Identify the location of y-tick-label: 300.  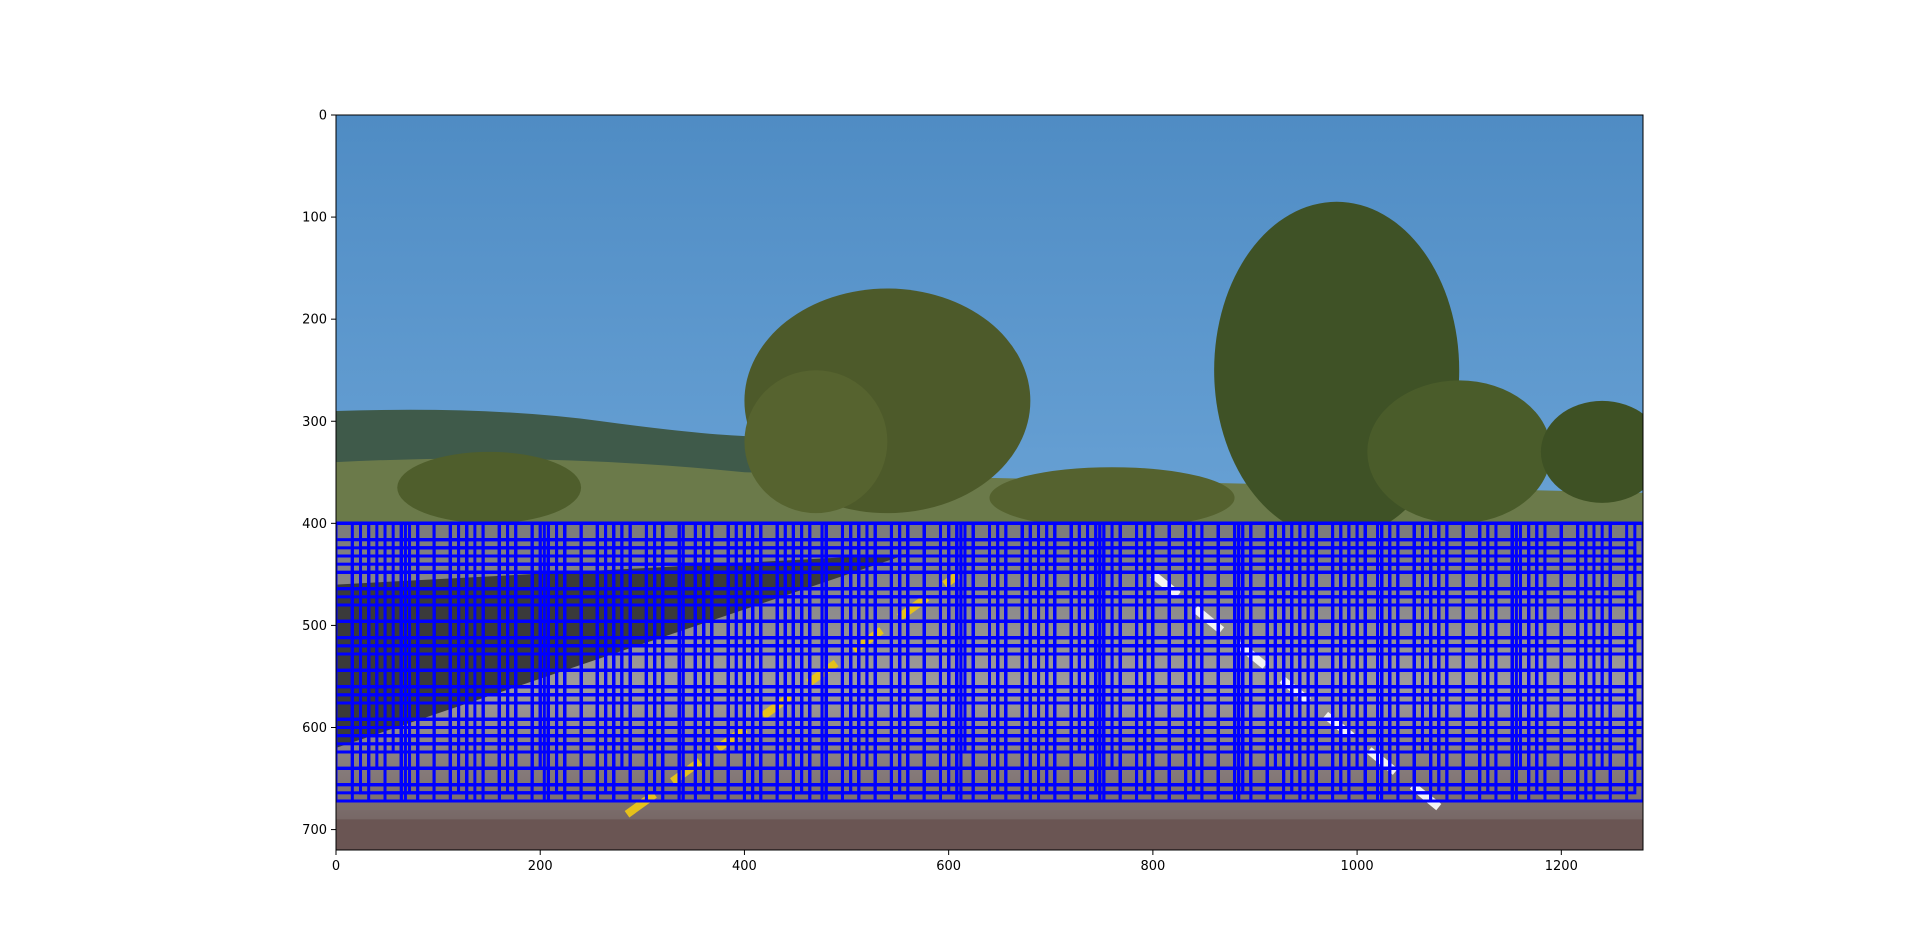
(314, 422).